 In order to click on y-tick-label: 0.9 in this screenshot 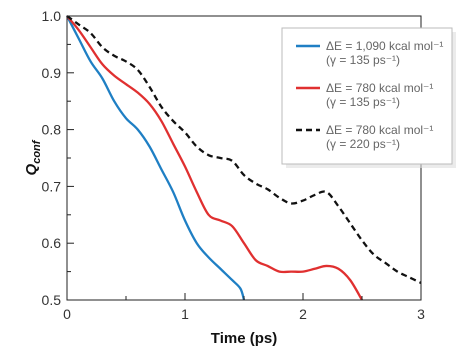, I will do `click(52, 73)`.